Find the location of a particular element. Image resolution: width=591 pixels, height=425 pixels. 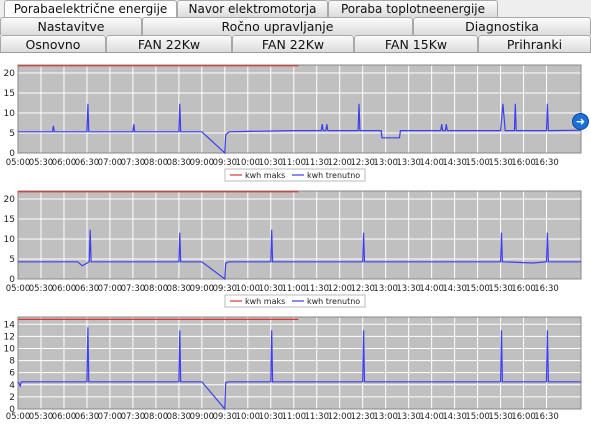

arrow-right-circle-icon: ➜ is located at coordinates (580, 121).